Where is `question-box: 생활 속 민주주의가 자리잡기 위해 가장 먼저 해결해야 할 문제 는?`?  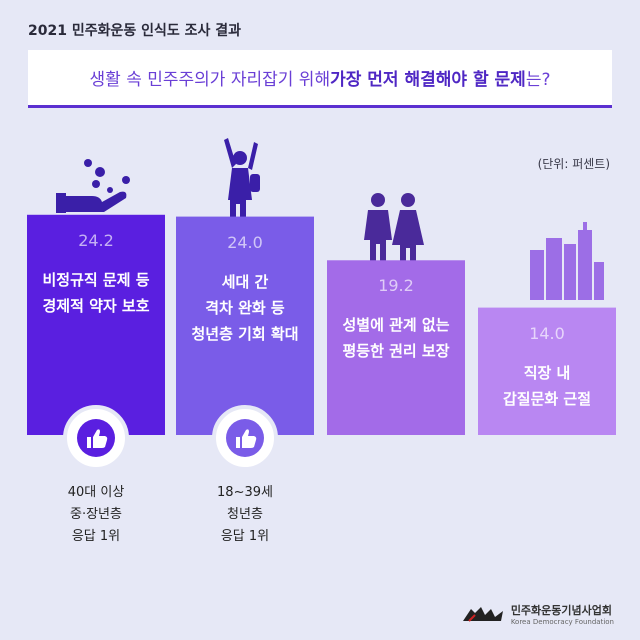
question-box: 생활 속 민주주의가 자리잡기 위해 가장 먼저 해결해야 할 문제 는? is located at coordinates (320, 79).